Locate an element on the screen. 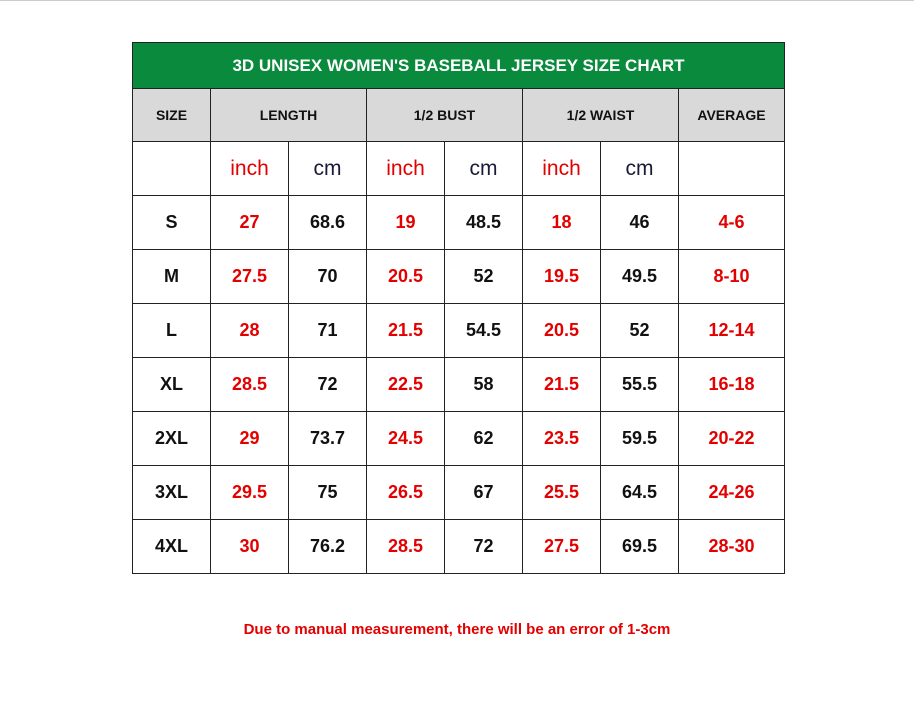 This screenshot has width=914, height=712. value-cell: 59.5 is located at coordinates (639, 438).